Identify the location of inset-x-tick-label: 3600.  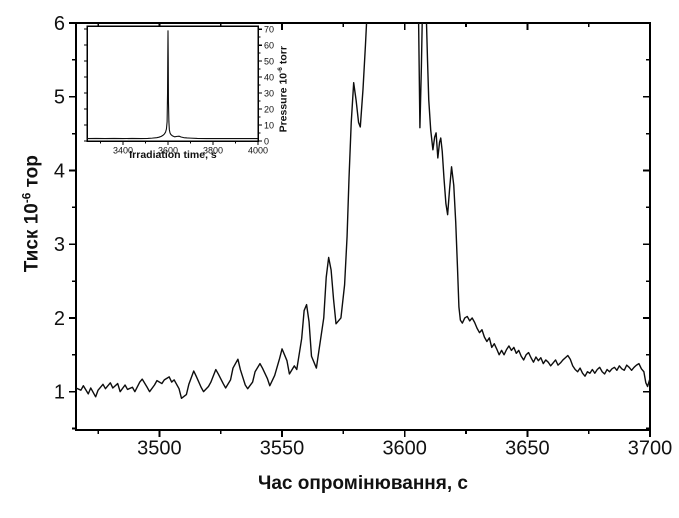
(168, 150).